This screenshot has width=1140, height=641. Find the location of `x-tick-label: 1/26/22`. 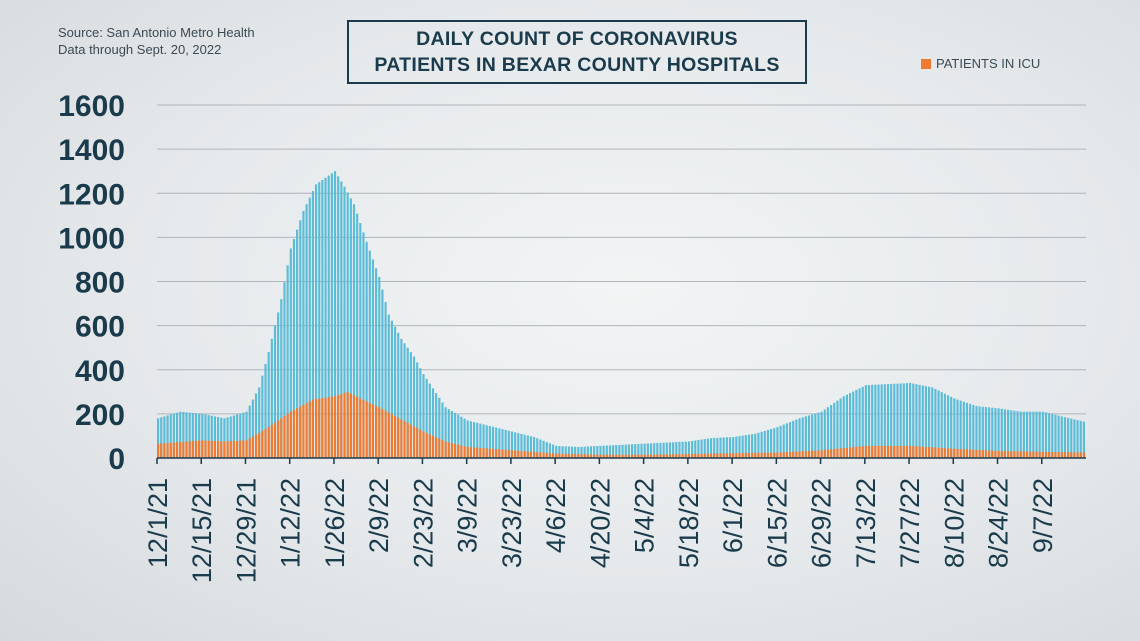

x-tick-label: 1/26/22 is located at coordinates (335, 523).